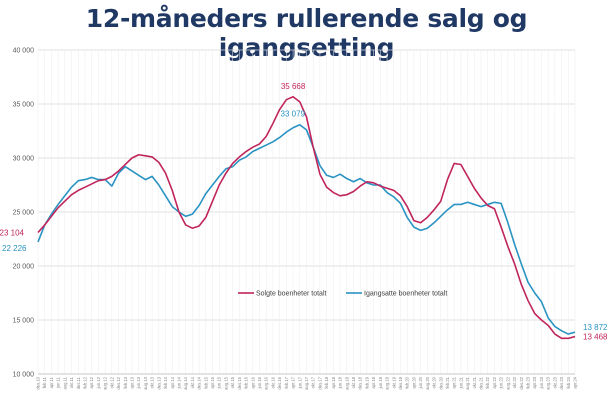  I want to click on x-tick-label: apr.16, so click(252, 382).